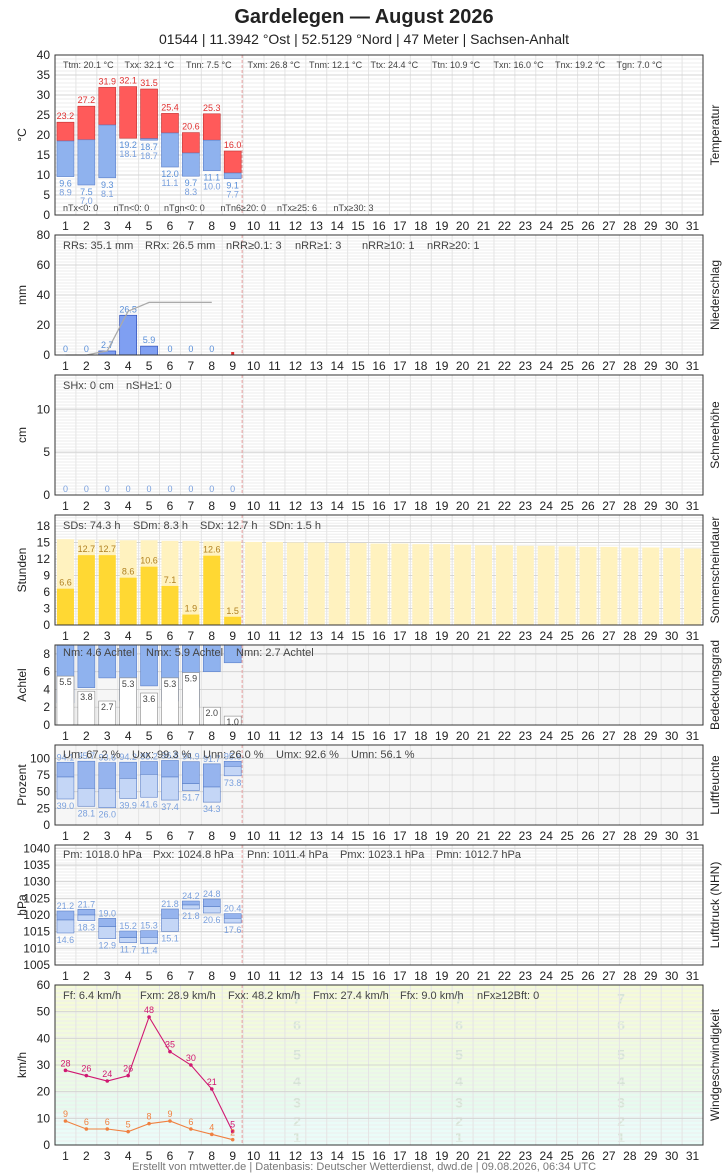 This screenshot has width=728, height=1175. What do you see at coordinates (191, 609) in the screenshot?
I see `sun-label: 1.9` at bounding box center [191, 609].